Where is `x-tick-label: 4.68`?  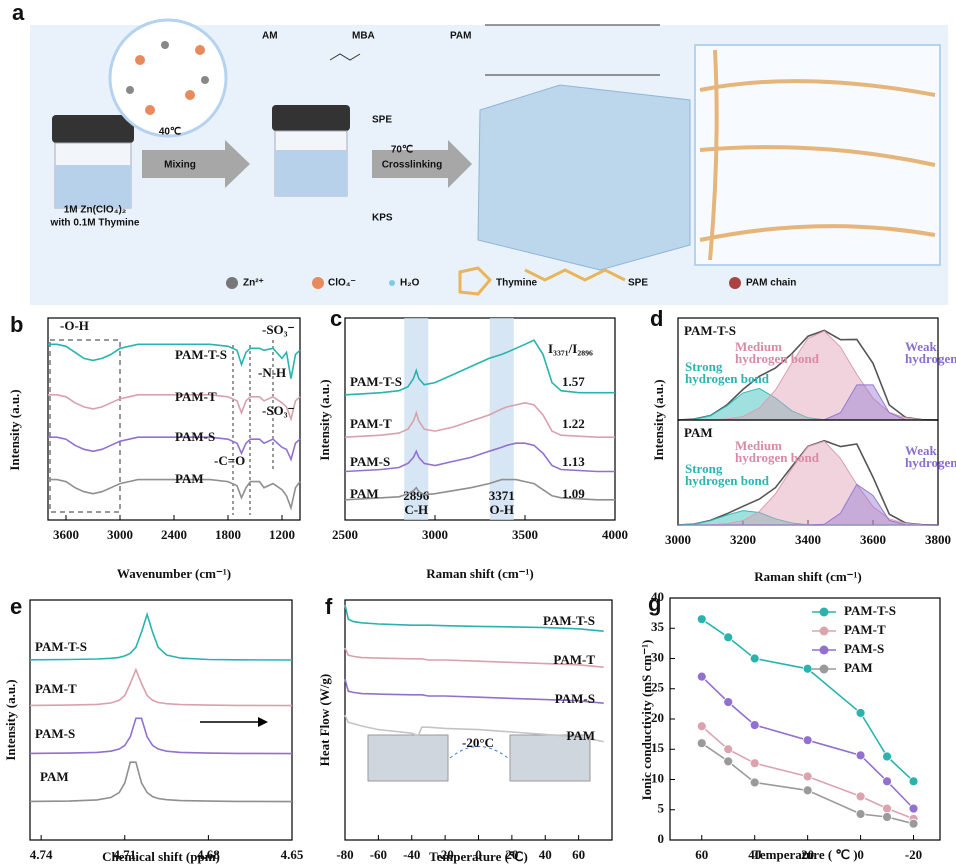 x-tick-label: 4.68 is located at coordinates (208, 854).